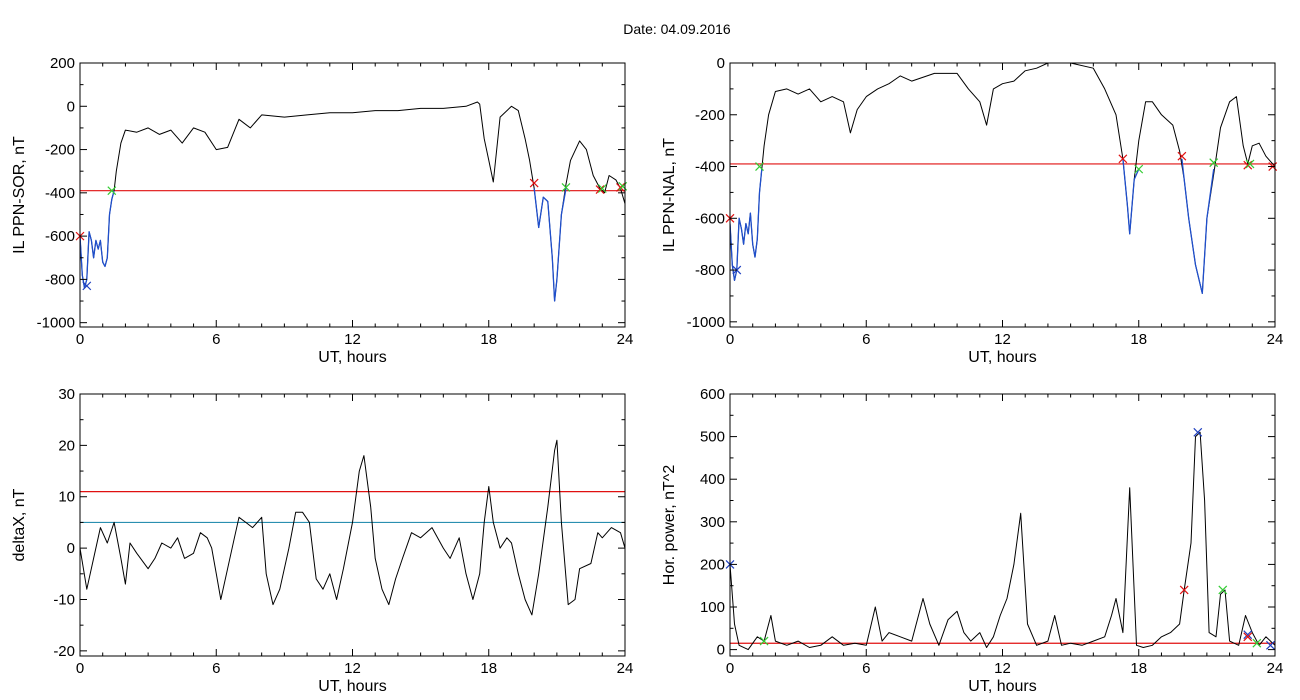  What do you see at coordinates (712, 394) in the screenshot?
I see `y-tick-label: 600` at bounding box center [712, 394].